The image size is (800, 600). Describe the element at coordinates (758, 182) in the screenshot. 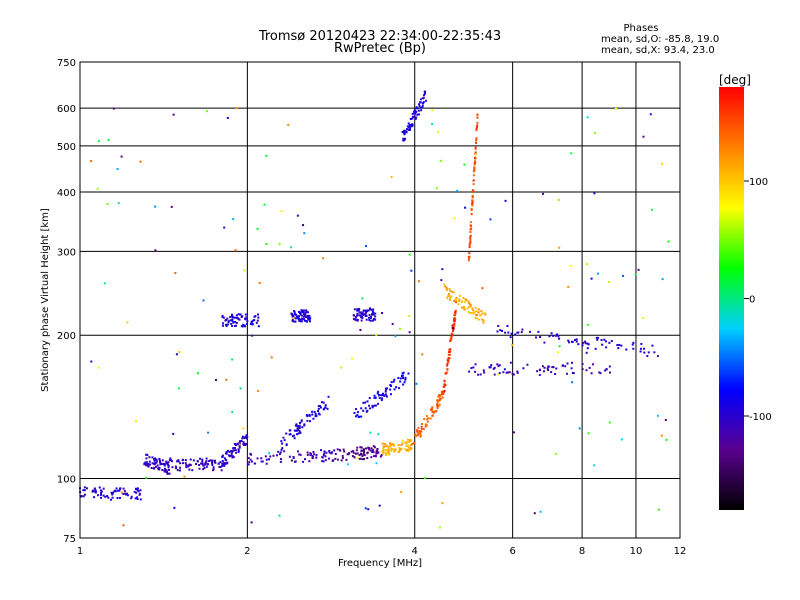

I see `colorbar-tick-label: 100` at that location.